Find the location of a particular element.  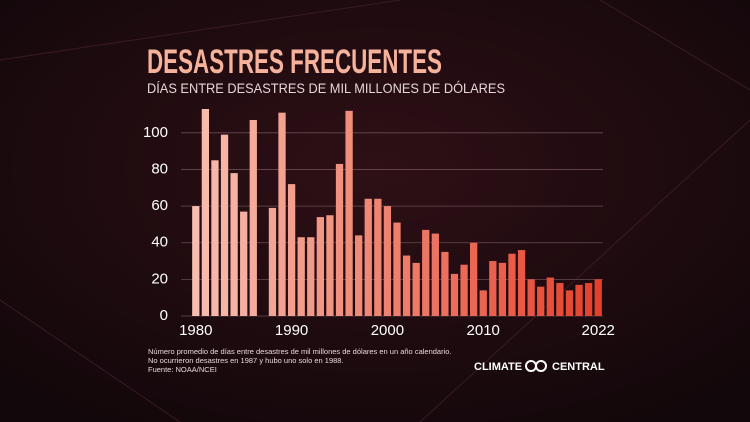

x-tick-label: 2010 is located at coordinates (483, 330).